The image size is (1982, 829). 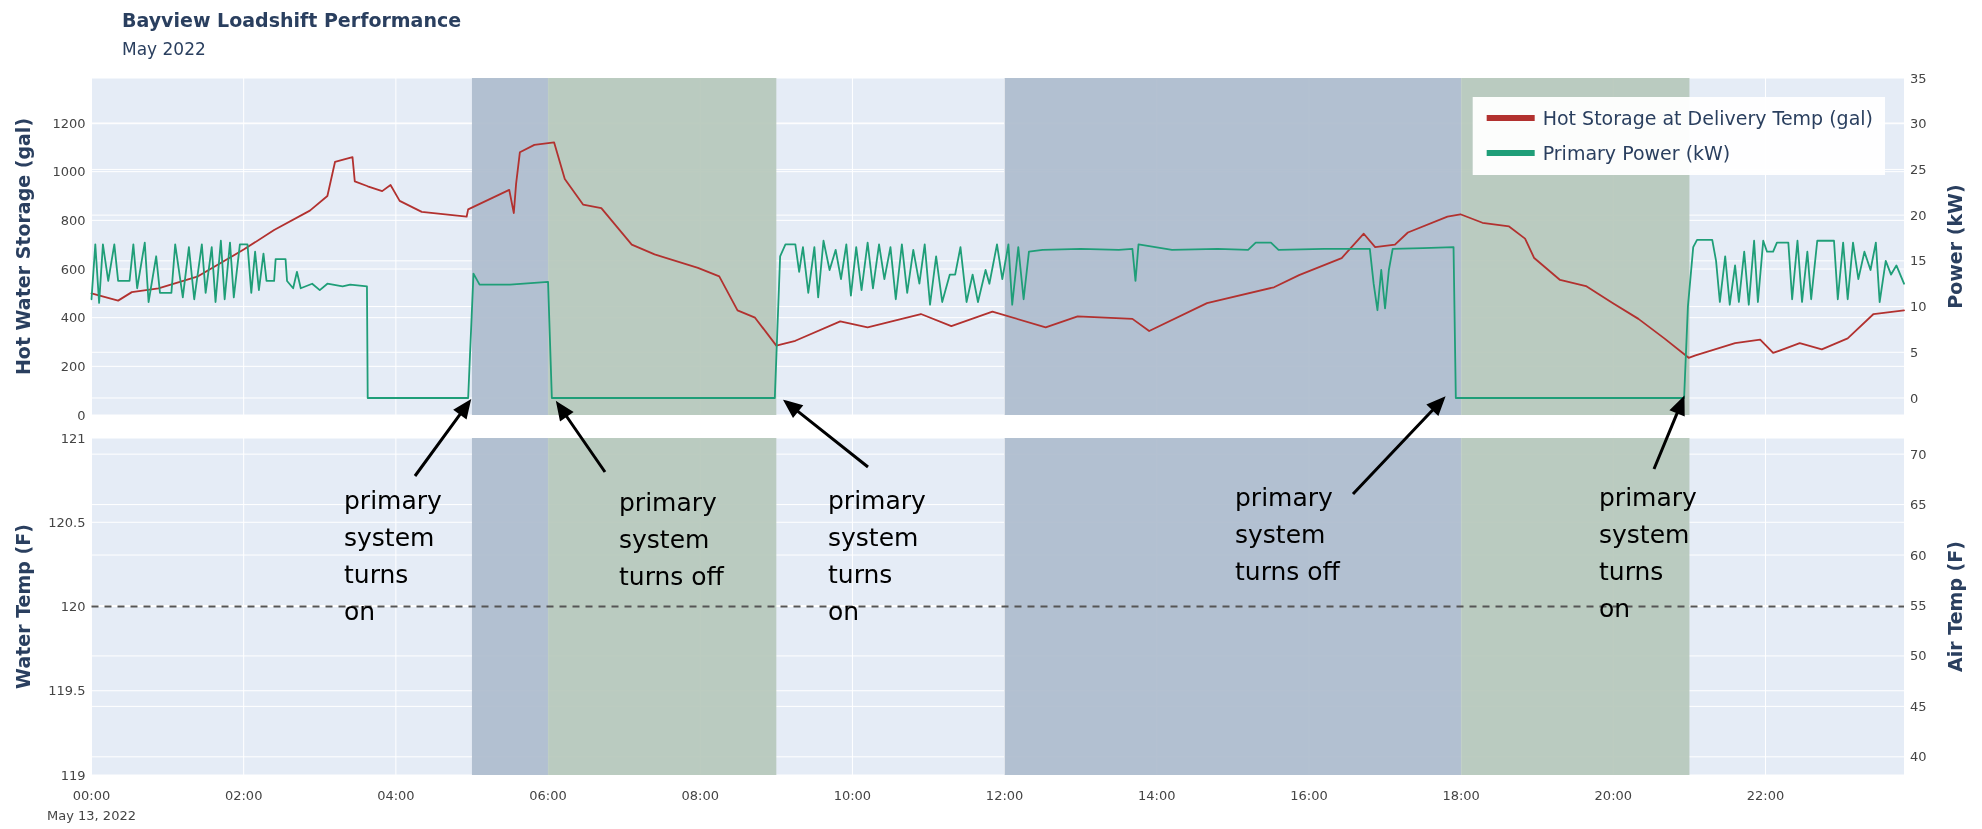 What do you see at coordinates (1613, 795) in the screenshot?
I see `x-tick-label: 20:00` at bounding box center [1613, 795].